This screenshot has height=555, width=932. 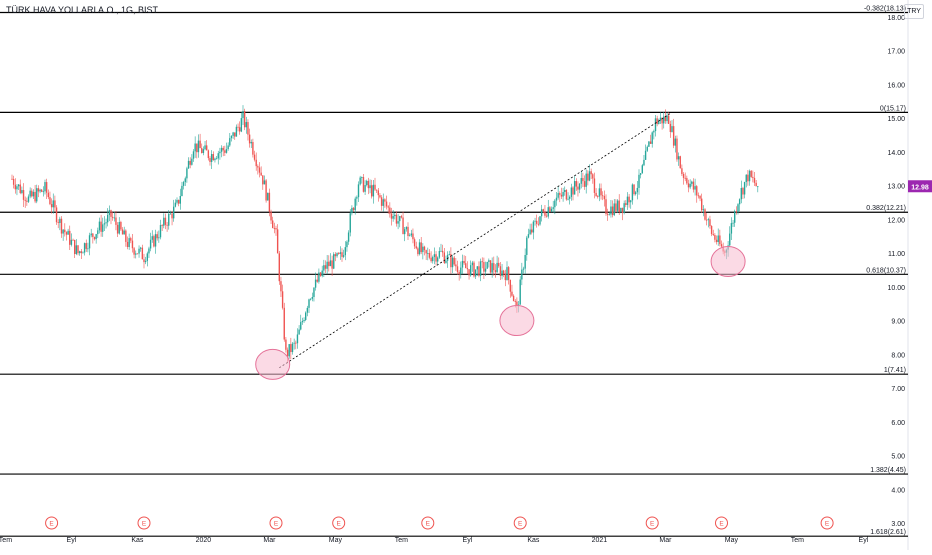 What do you see at coordinates (204, 540) in the screenshot?
I see `x-tick-label: 2020` at bounding box center [204, 540].